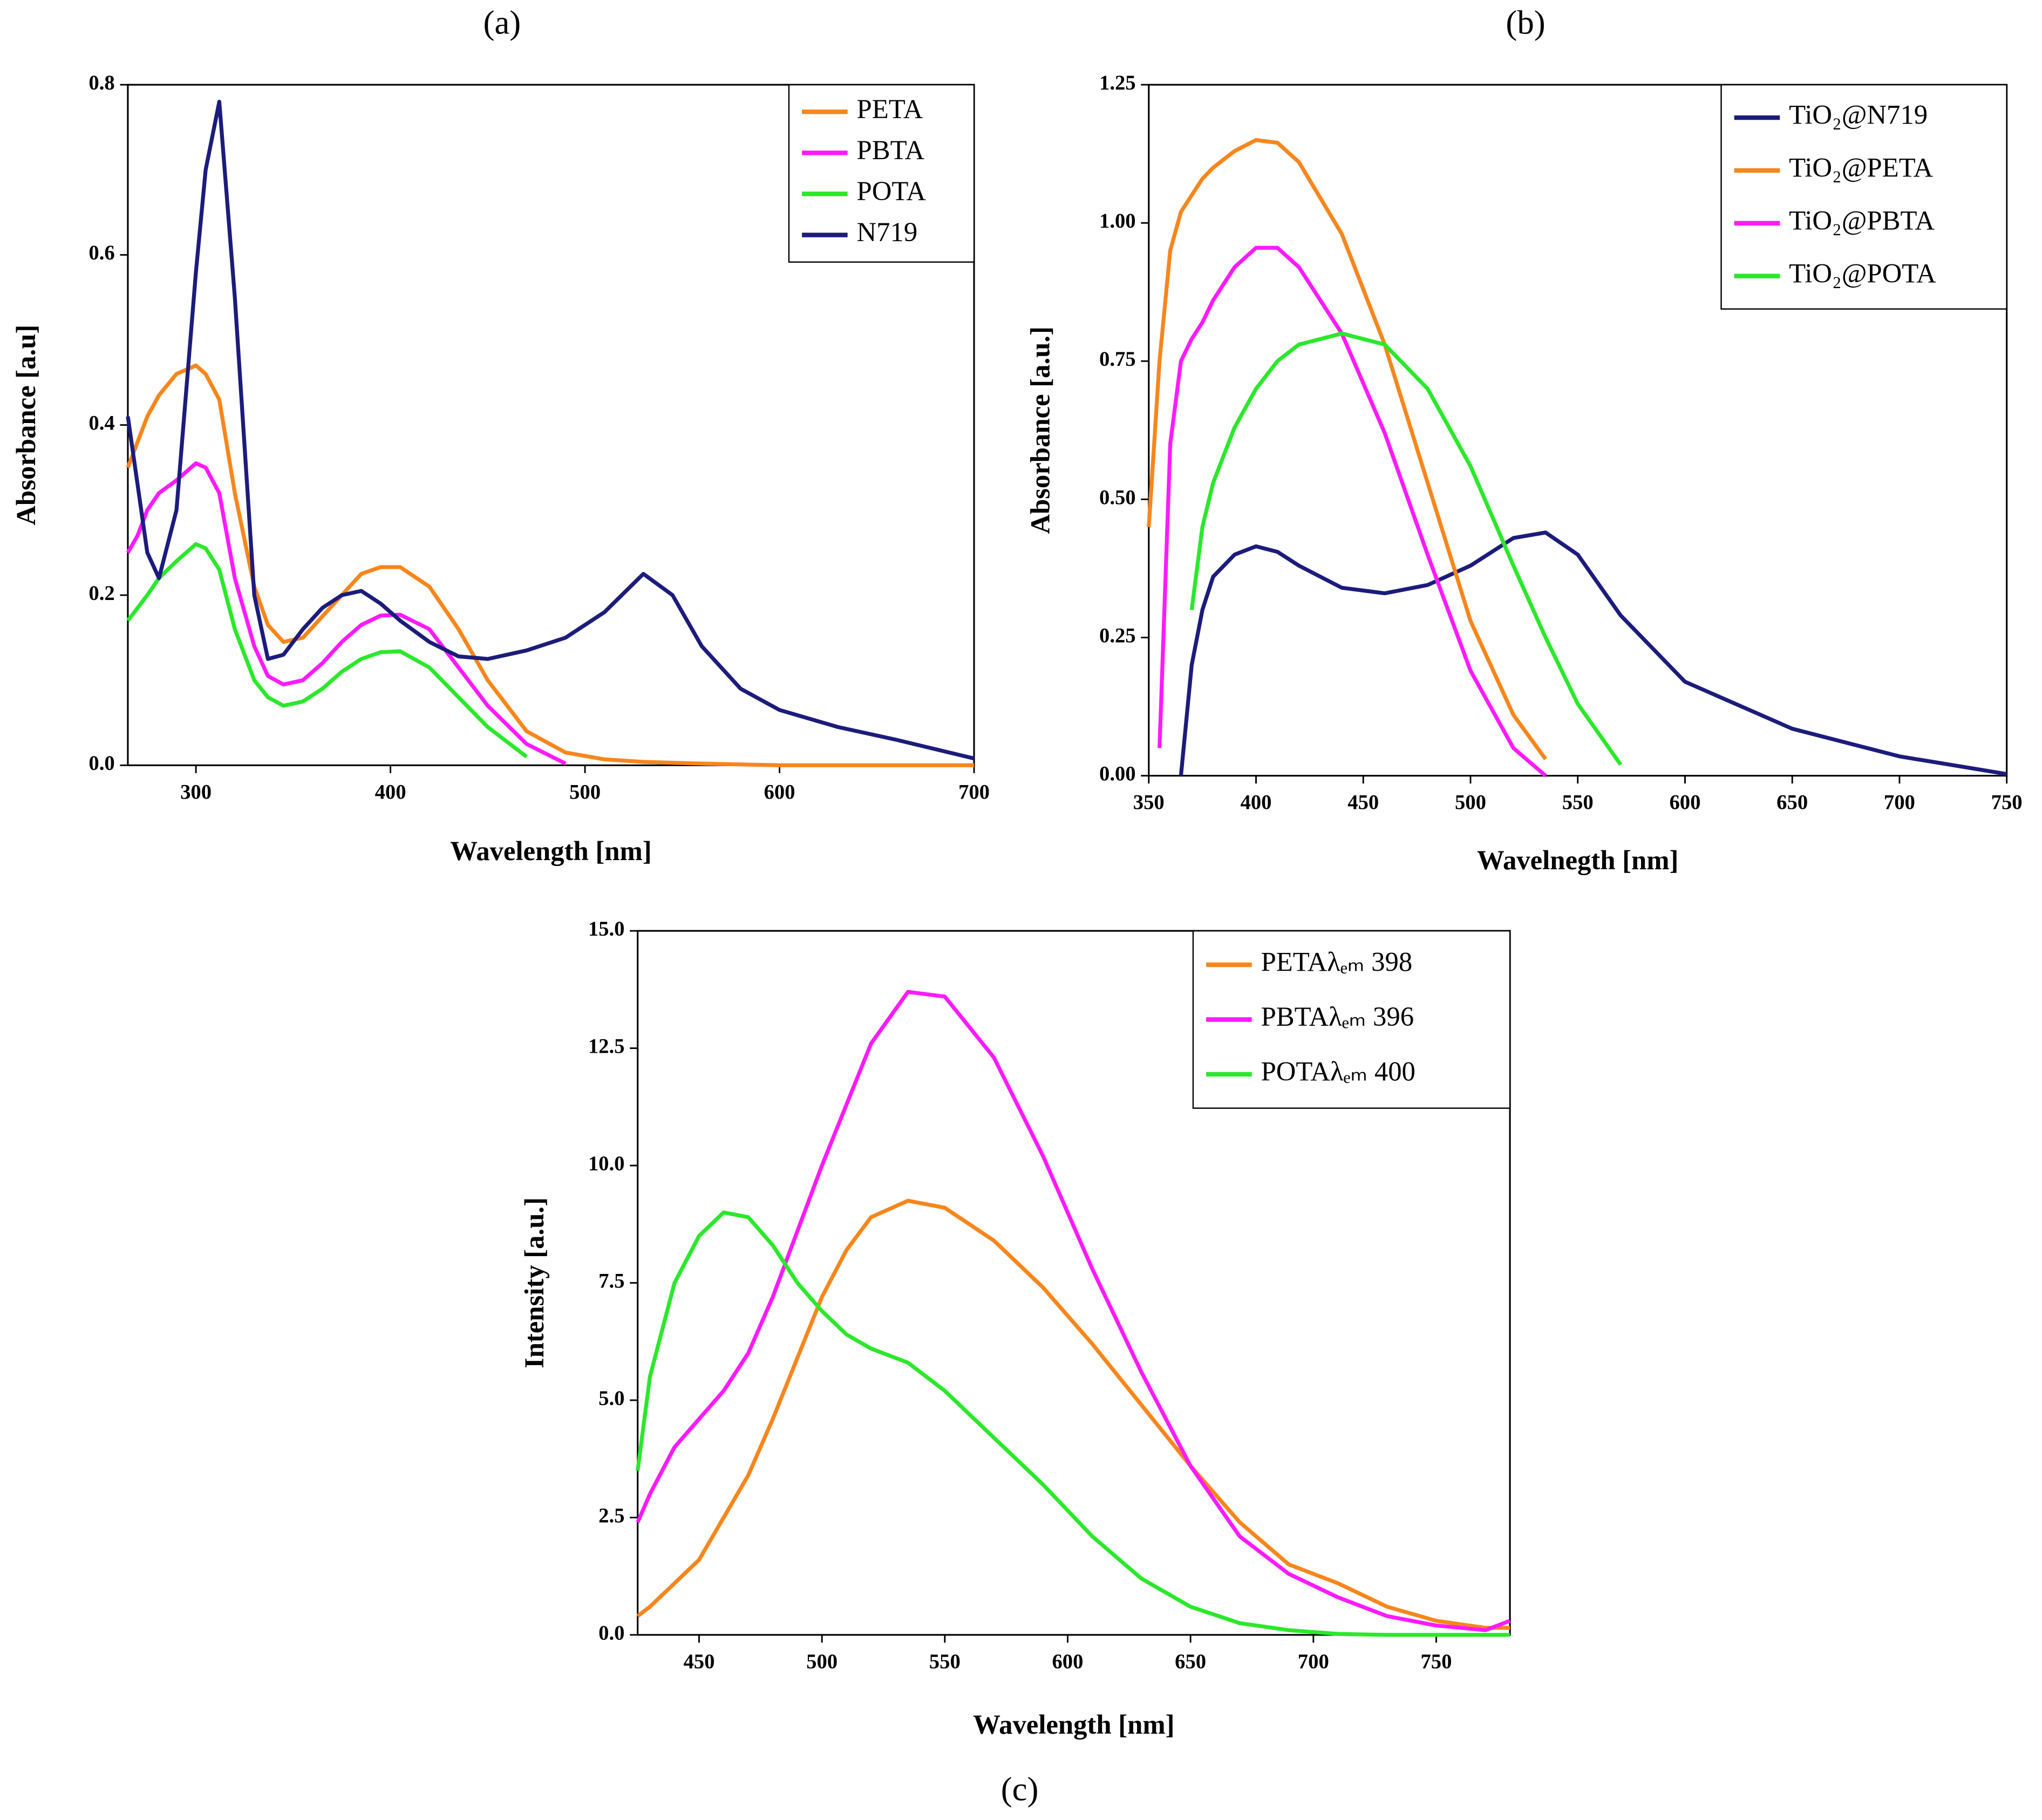  Describe the element at coordinates (26, 425) in the screenshot. I see `y-axis-label: Absorbance [a.u]` at that location.